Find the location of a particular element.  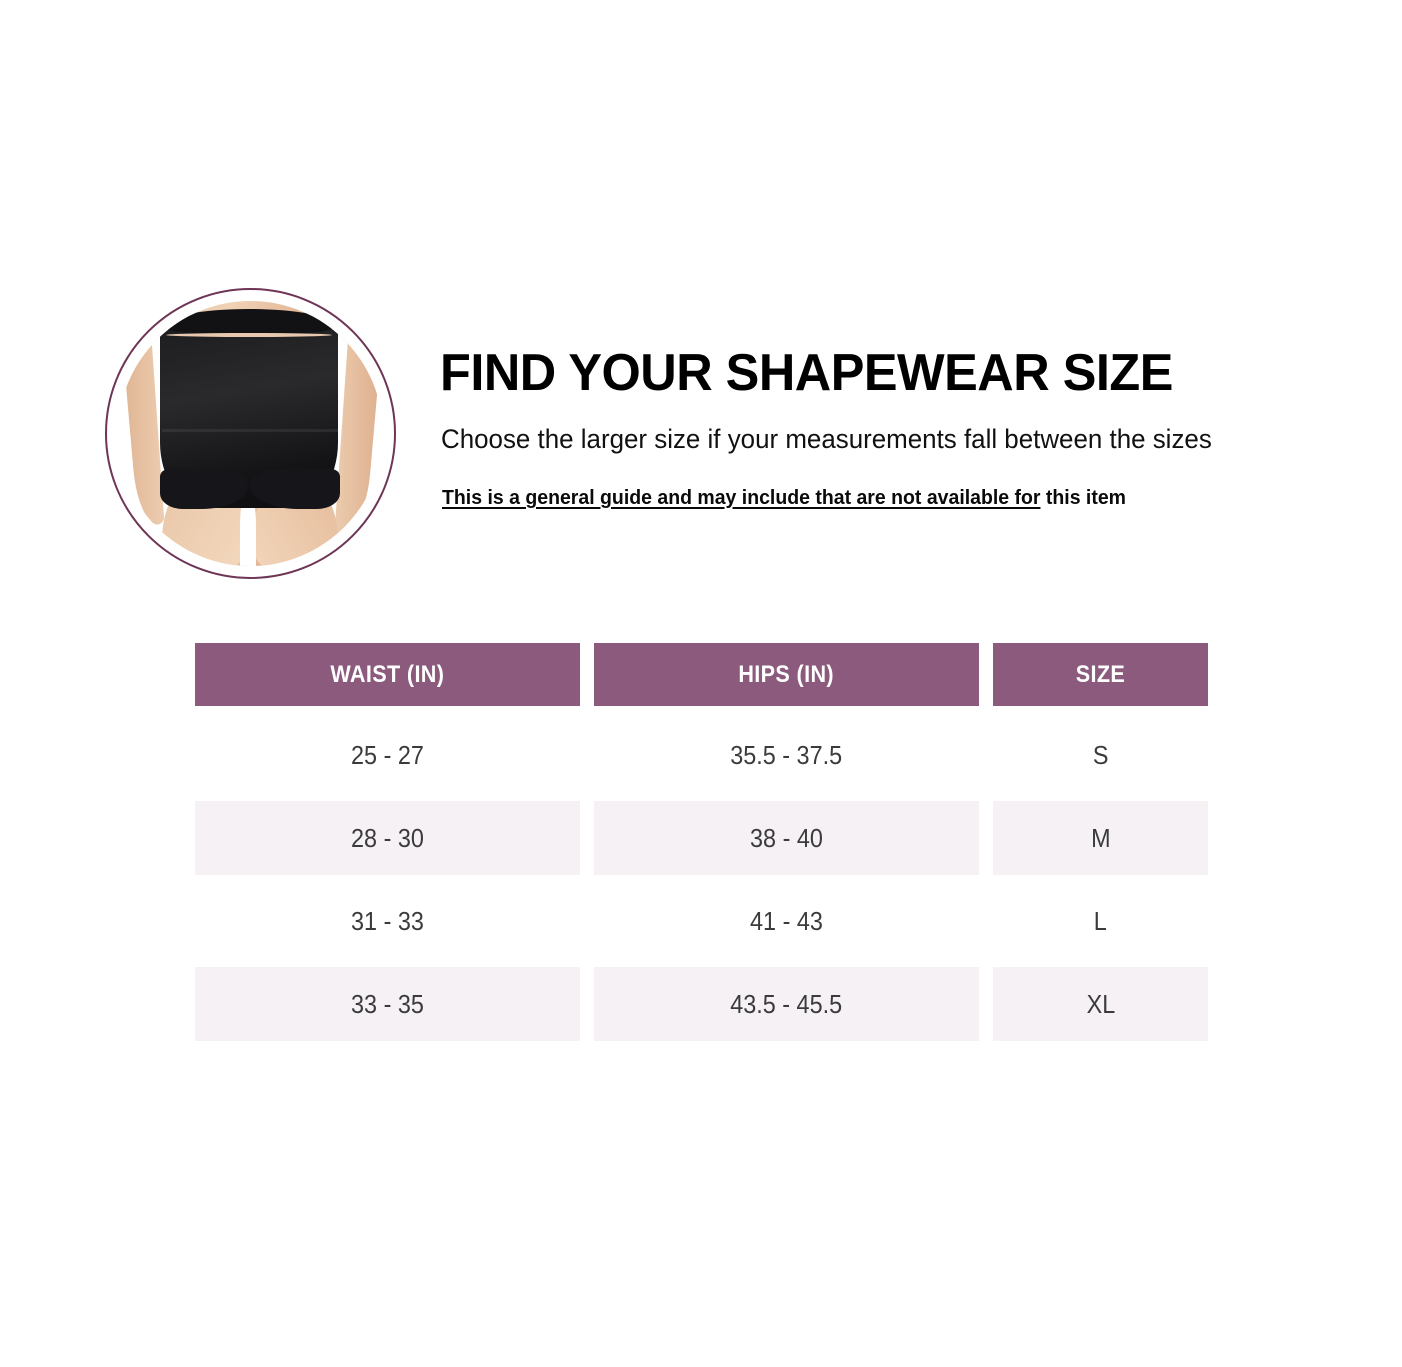

cell-hips: 43.5 - 45.5 is located at coordinates (786, 1004).